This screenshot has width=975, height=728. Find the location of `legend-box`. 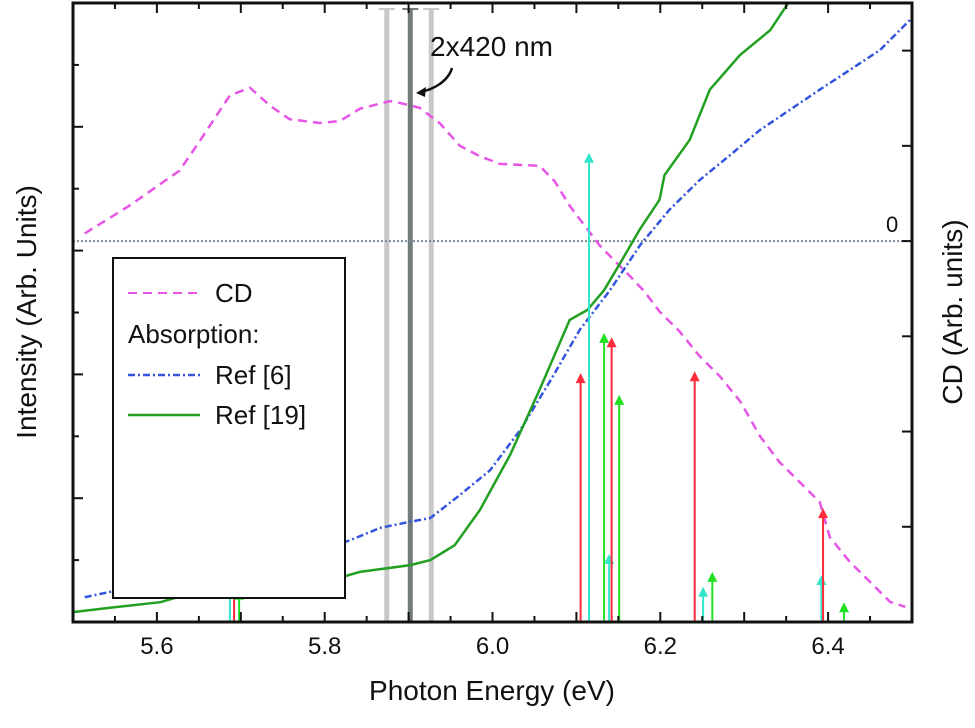

legend-box is located at coordinates (229, 428).